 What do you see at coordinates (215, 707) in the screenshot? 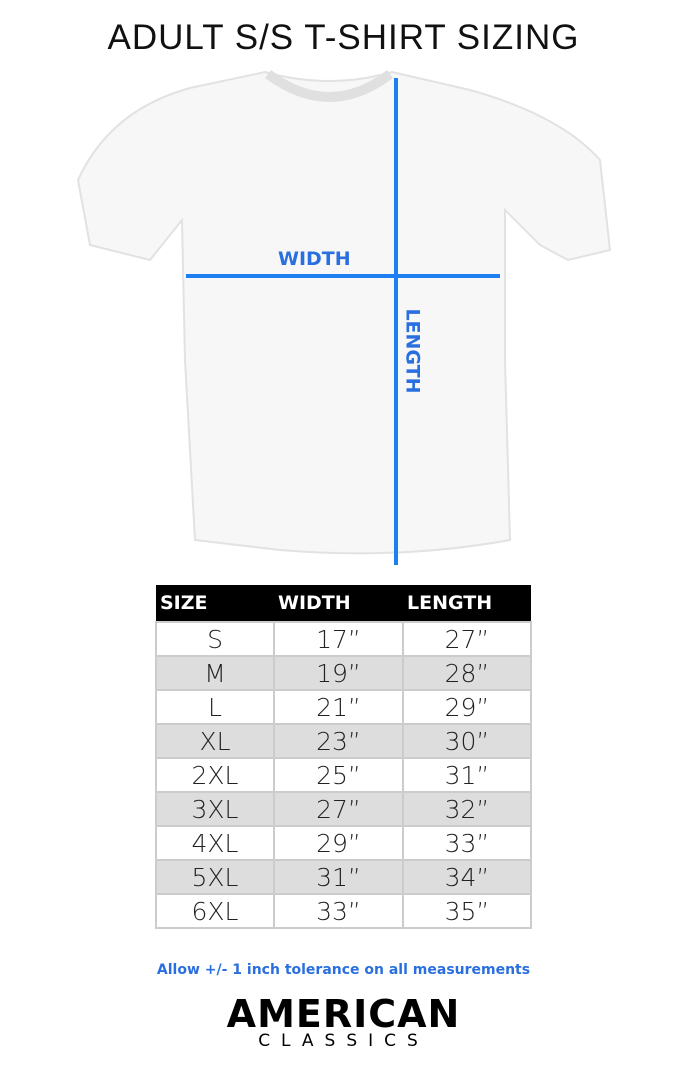
I see `size-cell: L` at bounding box center [215, 707].